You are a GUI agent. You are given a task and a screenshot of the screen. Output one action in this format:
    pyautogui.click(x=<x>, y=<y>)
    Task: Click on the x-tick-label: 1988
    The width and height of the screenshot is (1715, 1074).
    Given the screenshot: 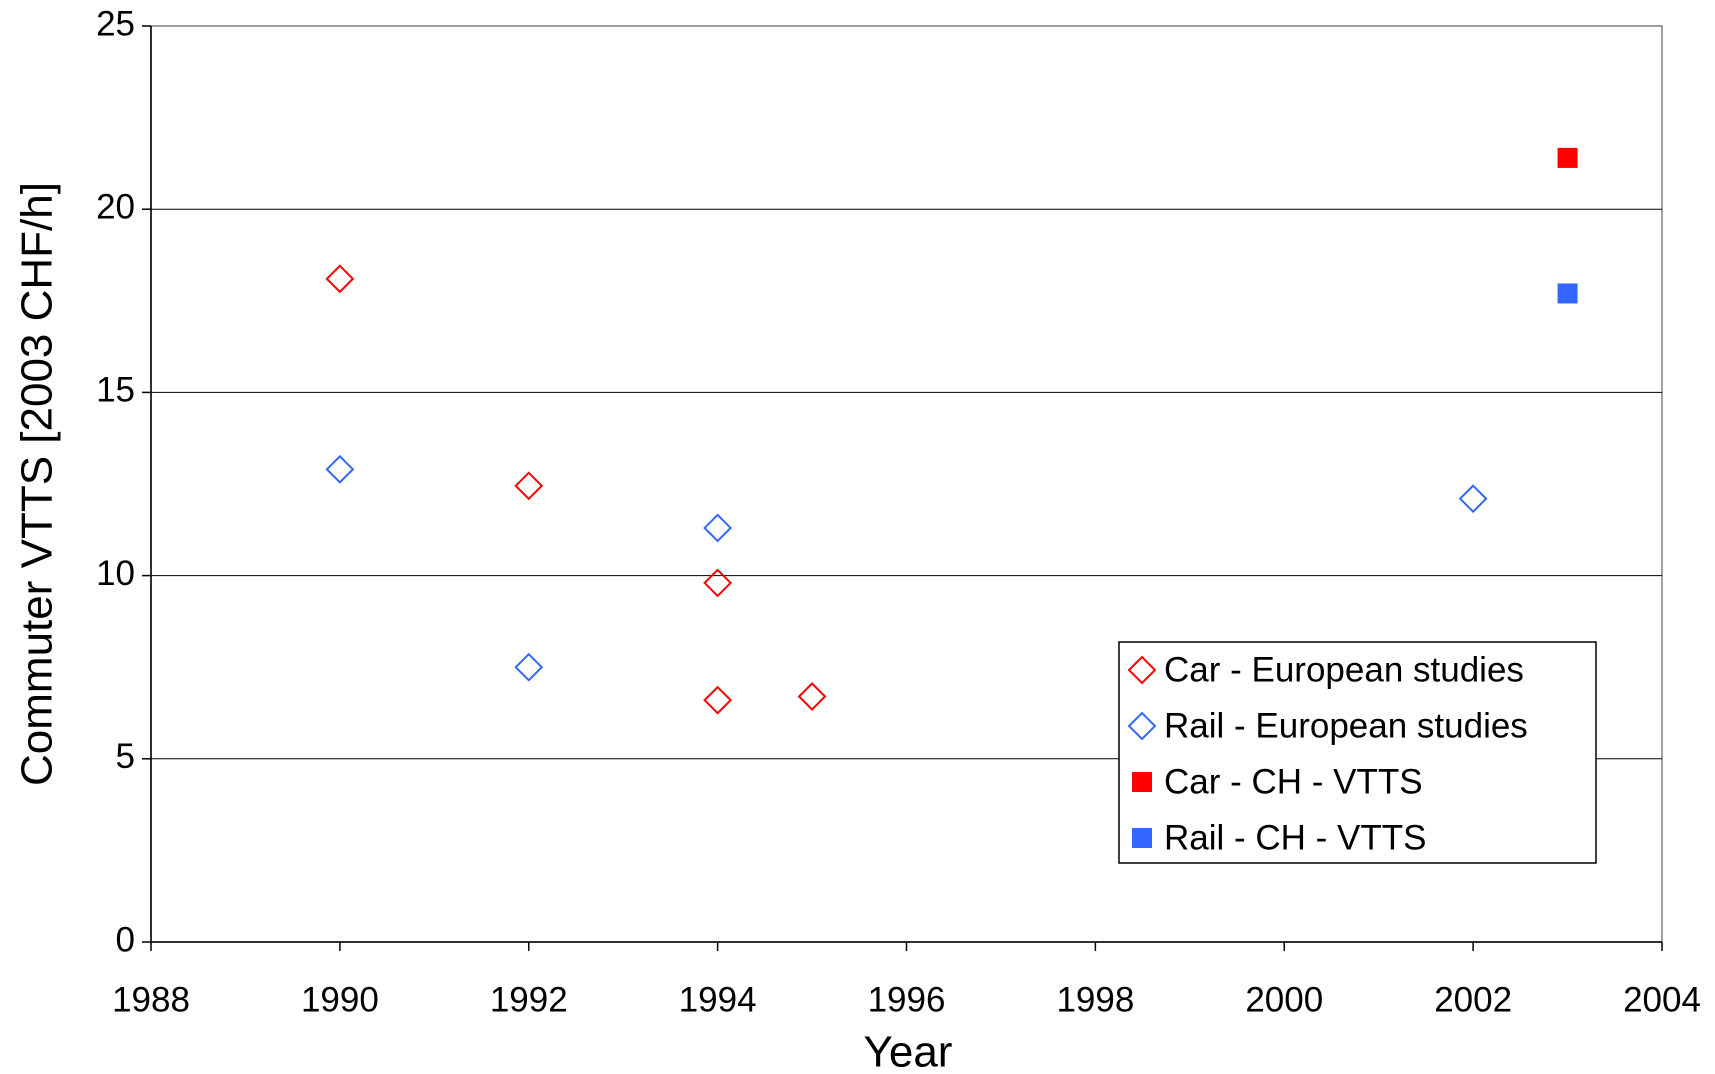 What is the action you would take?
    pyautogui.click(x=151, y=999)
    